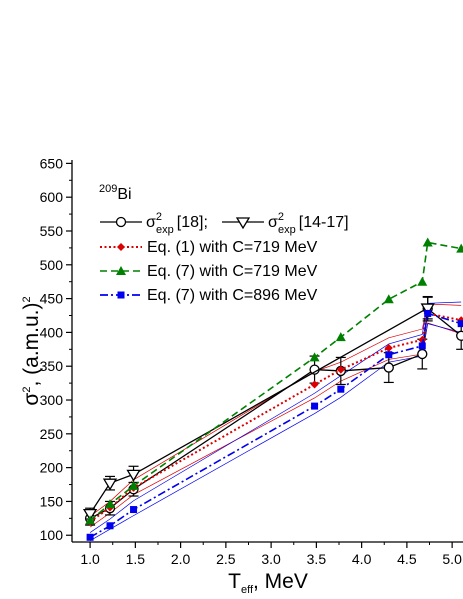 The width and height of the screenshot is (463, 599). What do you see at coordinates (31, 350) in the screenshot?
I see `y-axis-title: σ2, (a.m.u.)2` at bounding box center [31, 350].